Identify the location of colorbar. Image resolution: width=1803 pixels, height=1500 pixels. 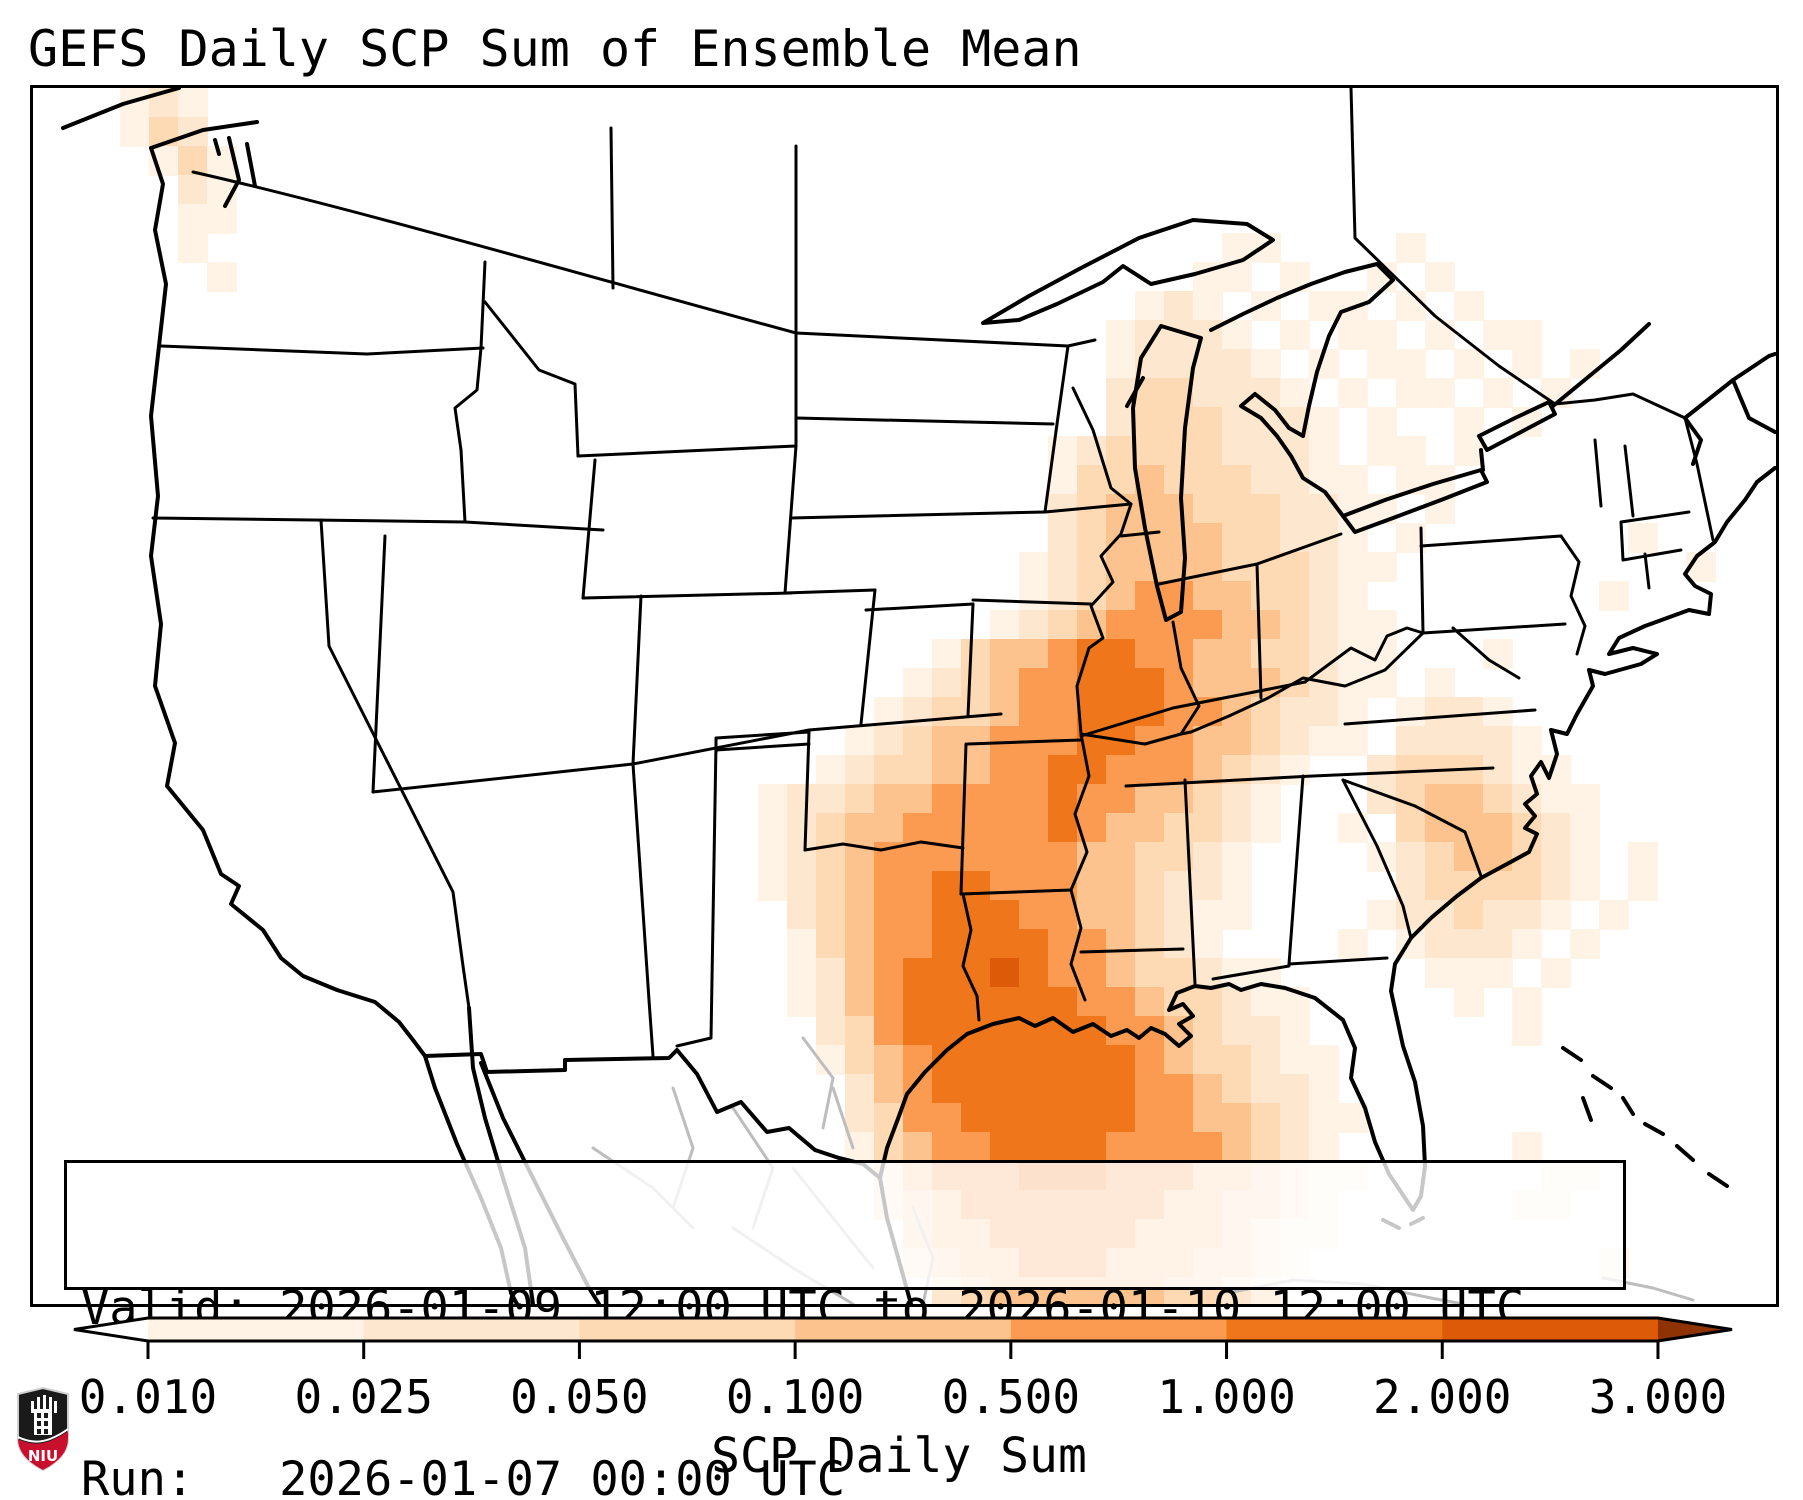
(903, 1337).